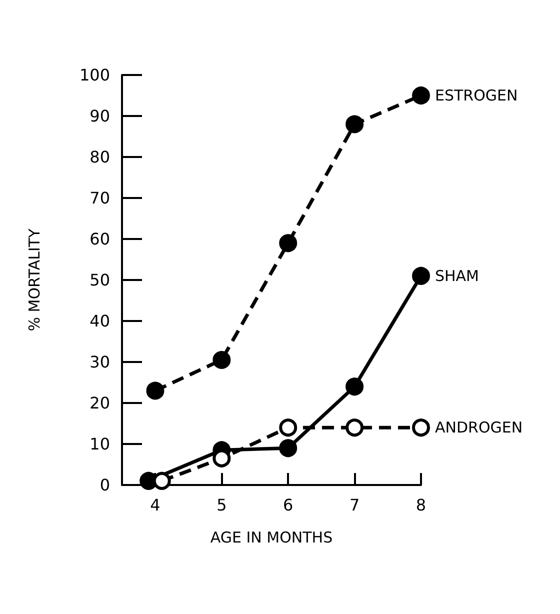 This screenshot has width=560, height=614. I want to click on series-label: ANDROGEN, so click(479, 427).